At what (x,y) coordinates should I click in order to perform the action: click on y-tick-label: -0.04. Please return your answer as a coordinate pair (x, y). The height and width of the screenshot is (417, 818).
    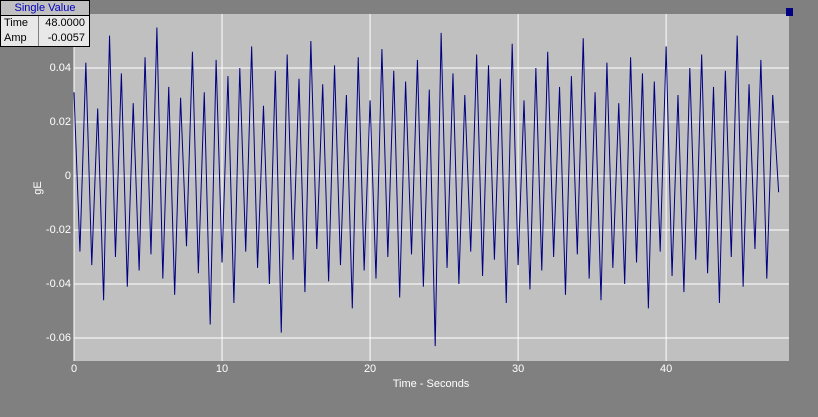
    Looking at the image, I should click on (58, 284).